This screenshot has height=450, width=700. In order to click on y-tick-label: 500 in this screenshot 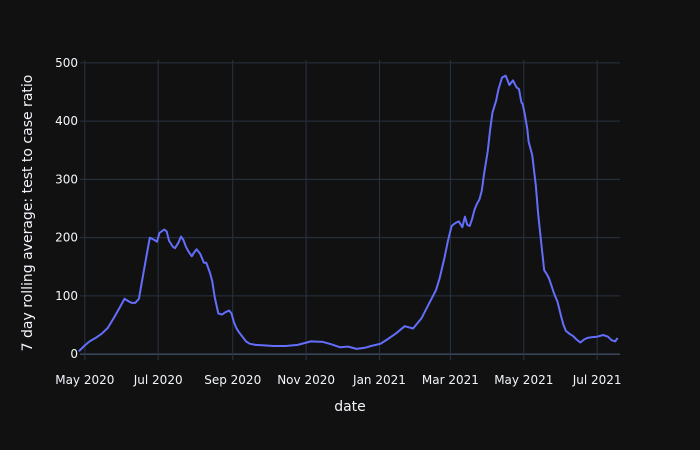, I will do `click(66, 63)`.